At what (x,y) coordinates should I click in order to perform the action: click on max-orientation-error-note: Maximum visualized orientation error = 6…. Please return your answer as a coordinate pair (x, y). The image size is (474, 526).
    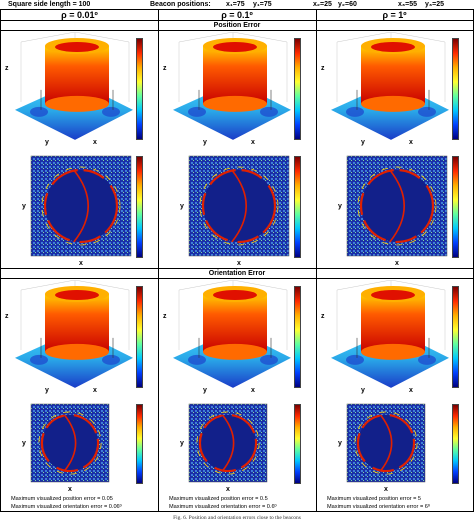
    Looking at the image, I should click on (378, 507).